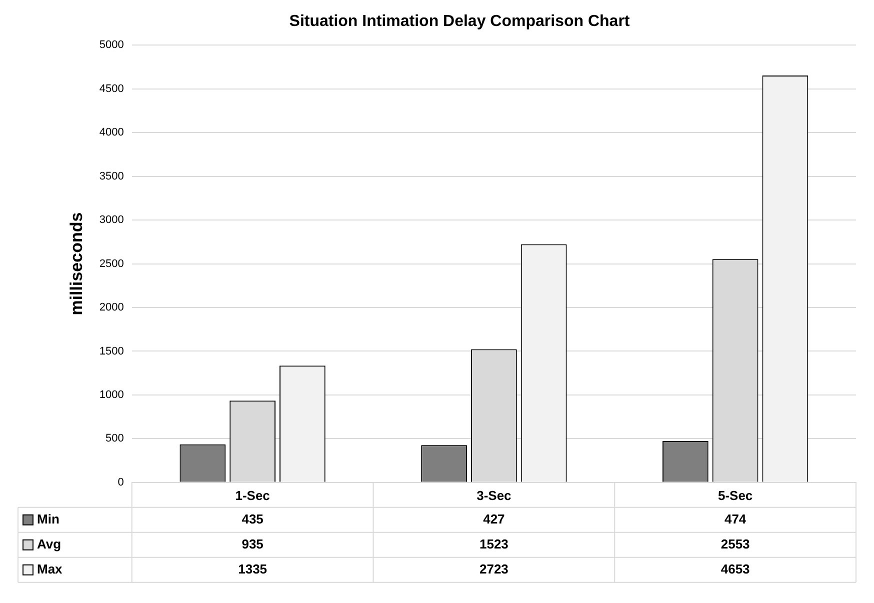 This screenshot has width=874, height=603. I want to click on x-tick-label: 3-Sec, so click(494, 495).